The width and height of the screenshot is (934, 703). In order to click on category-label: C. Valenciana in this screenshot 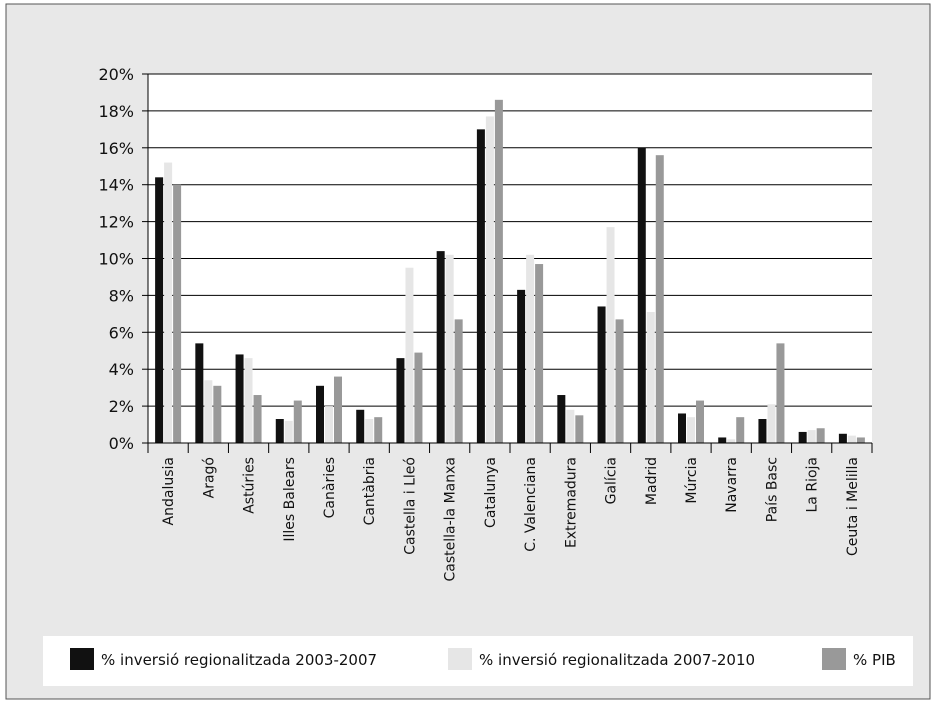, I will do `click(531, 504)`.